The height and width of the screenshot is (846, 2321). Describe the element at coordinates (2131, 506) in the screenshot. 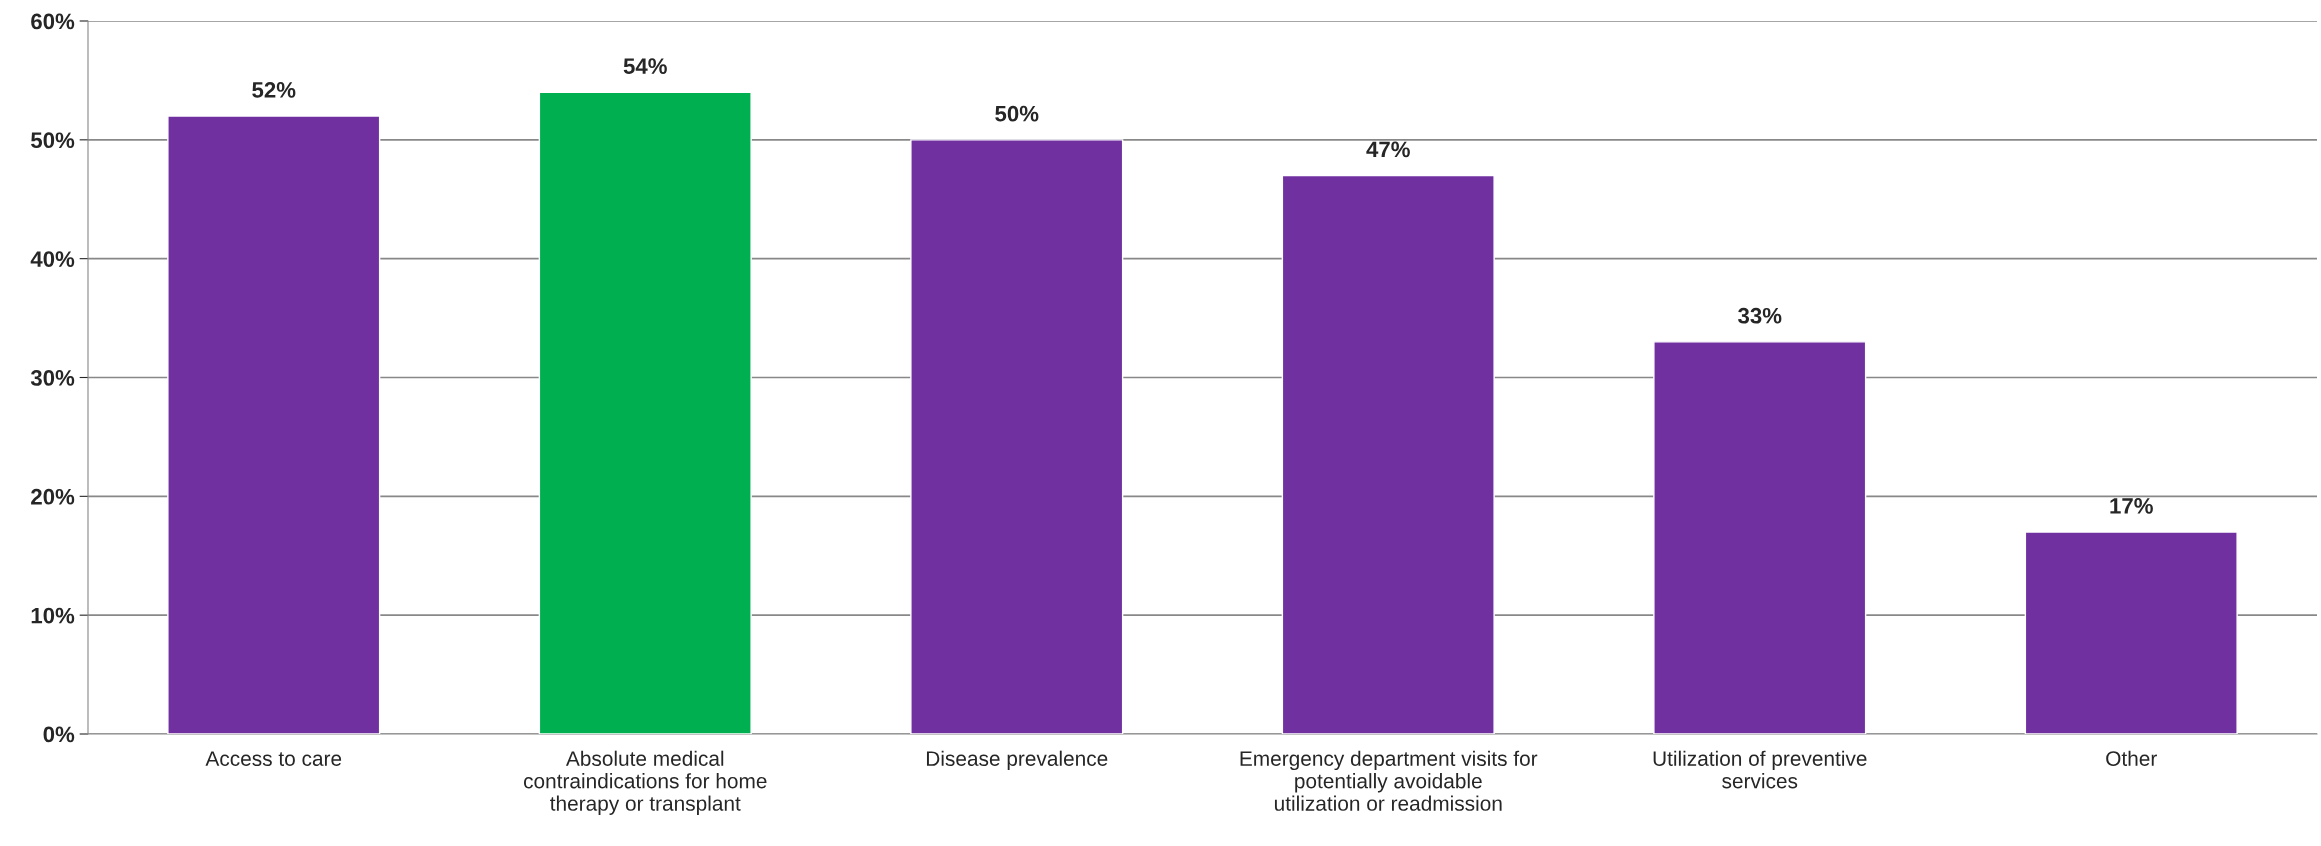

I see `data-label: 17%` at that location.